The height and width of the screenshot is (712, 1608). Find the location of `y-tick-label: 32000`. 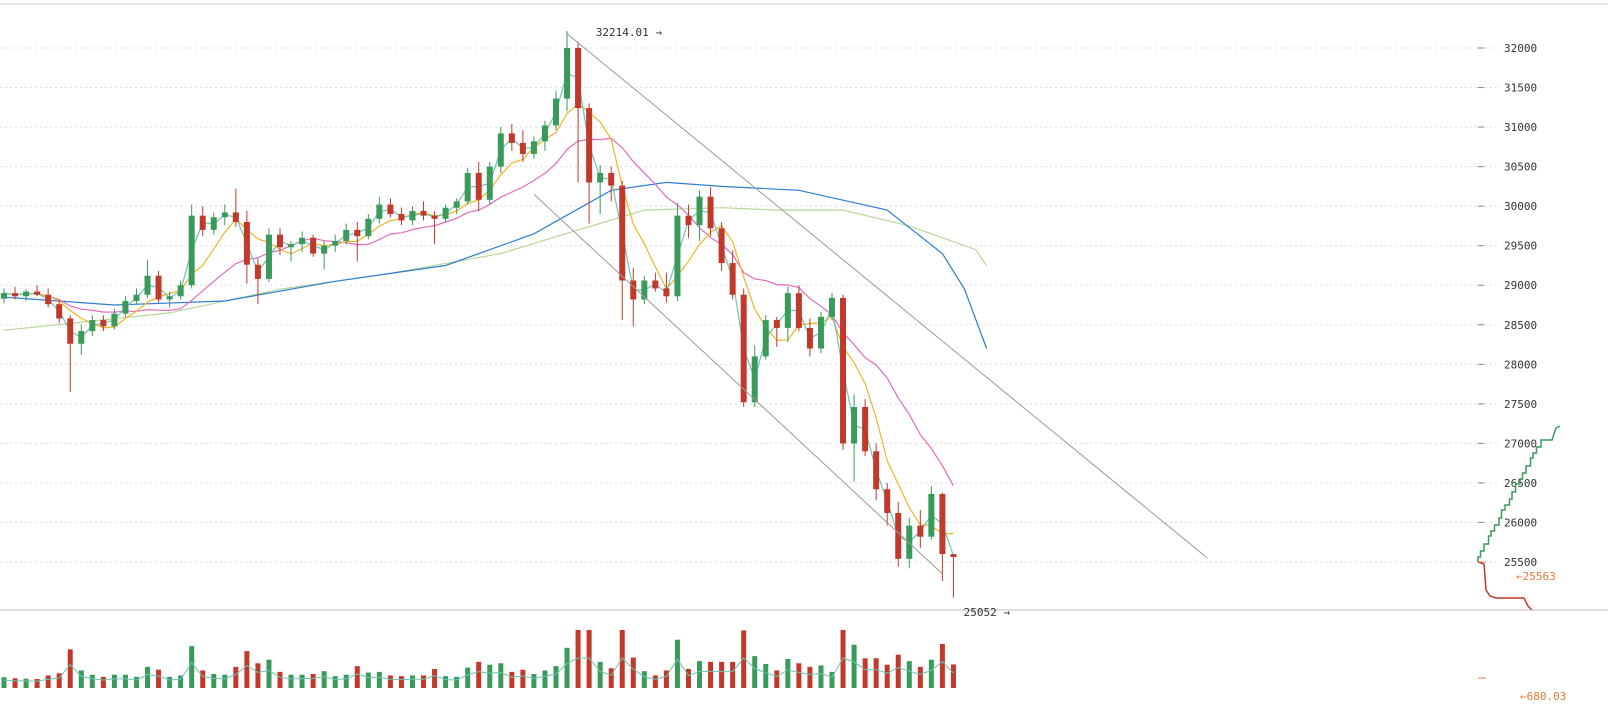

y-tick-label: 32000 is located at coordinates (1520, 48).